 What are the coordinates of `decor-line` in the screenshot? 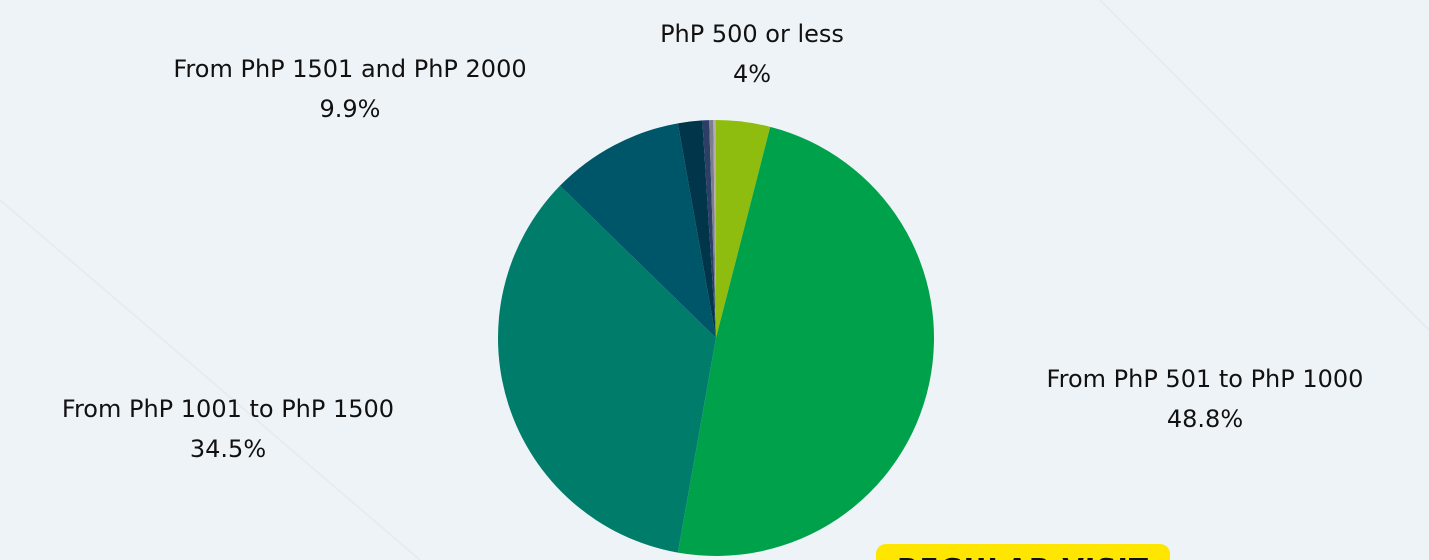 It's located at (1264, 165).